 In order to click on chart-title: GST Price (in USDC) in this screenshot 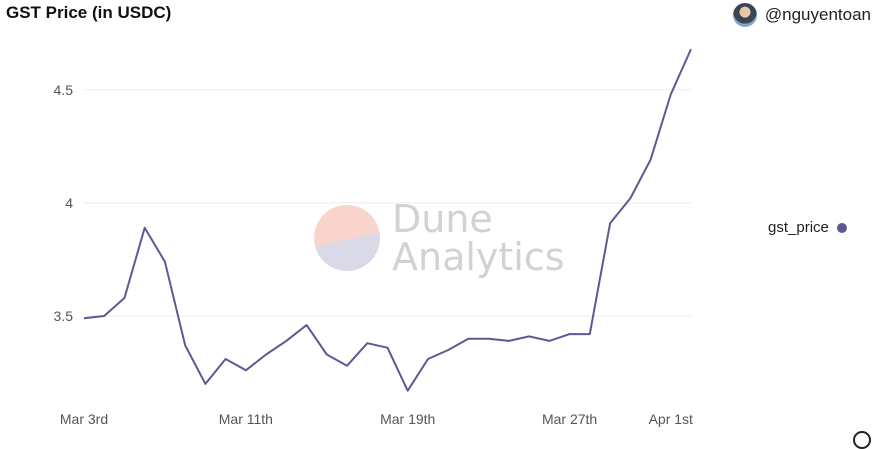, I will do `click(89, 12)`.